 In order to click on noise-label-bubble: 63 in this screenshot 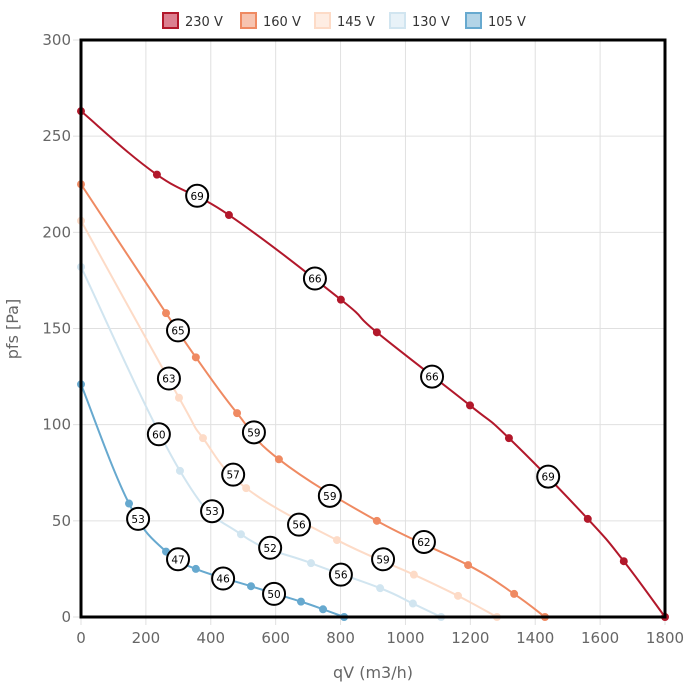, I will do `click(168, 378)`.